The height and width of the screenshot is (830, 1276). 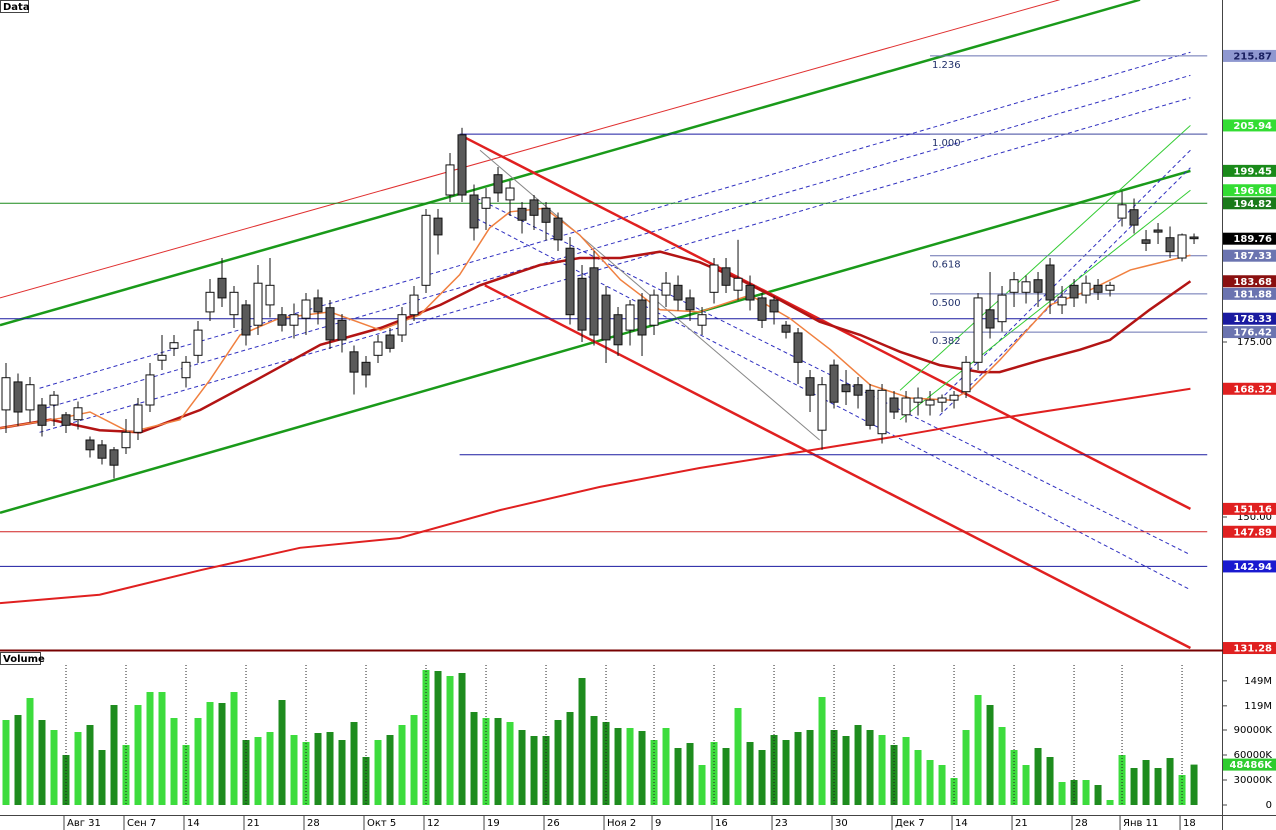 I want to click on y-tick-label: 0, so click(x=1269, y=805).